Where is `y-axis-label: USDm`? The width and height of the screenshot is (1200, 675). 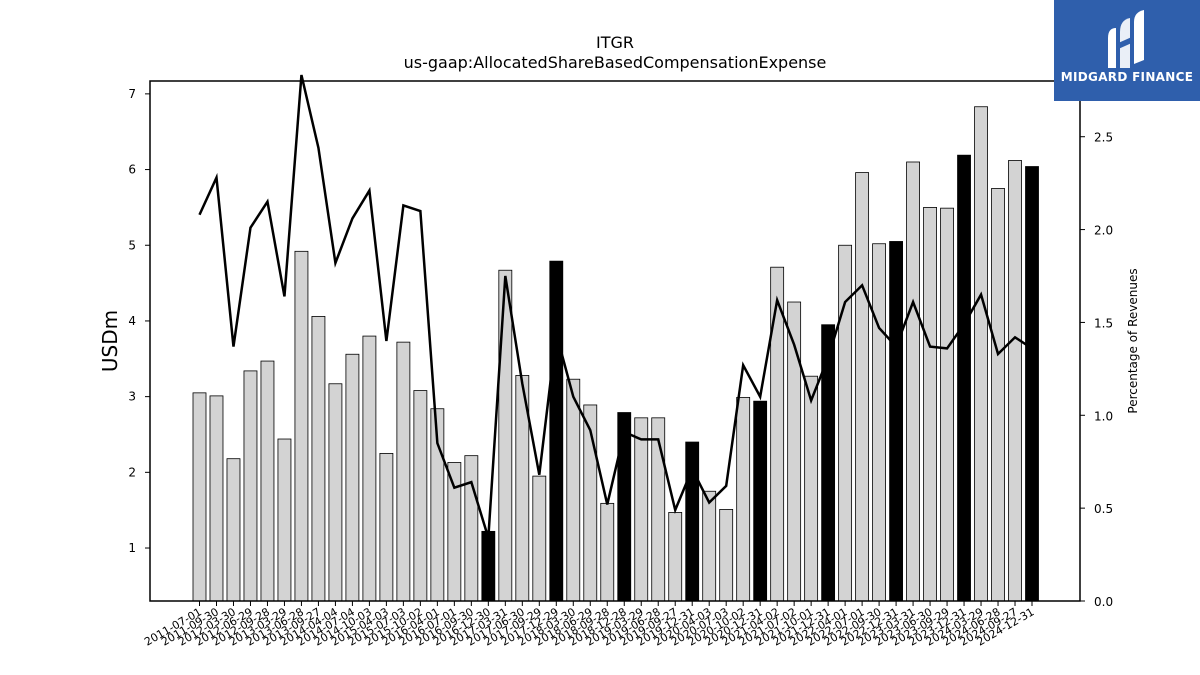 y-axis-label: USDm is located at coordinates (110, 341).